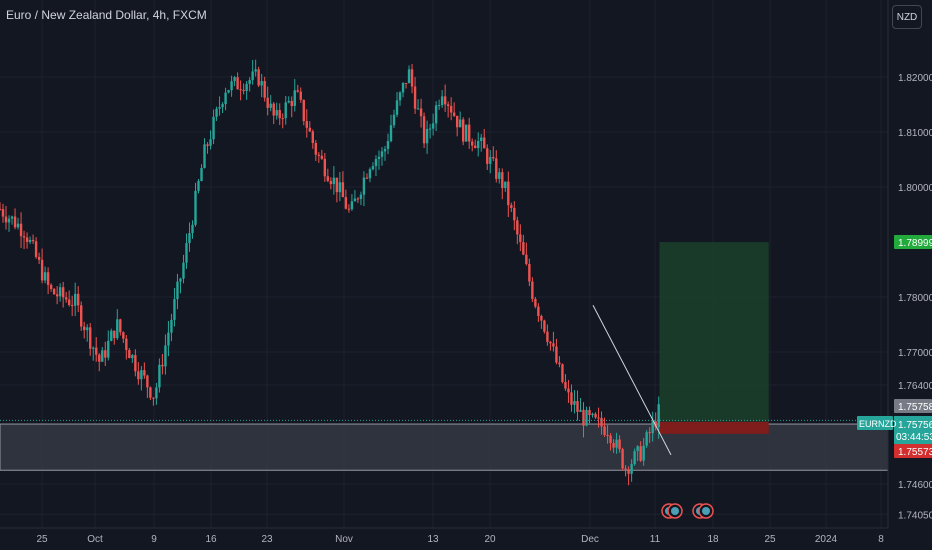  I want to click on time-tick-label: 8, so click(881, 539).